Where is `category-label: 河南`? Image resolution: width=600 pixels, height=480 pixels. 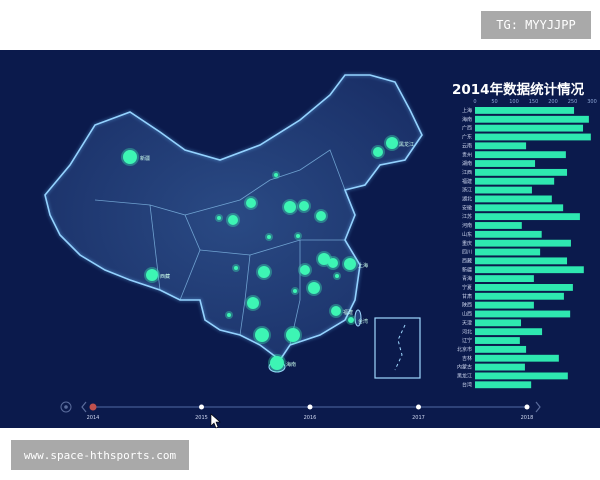
category-label: 河南 is located at coordinates (467, 225).